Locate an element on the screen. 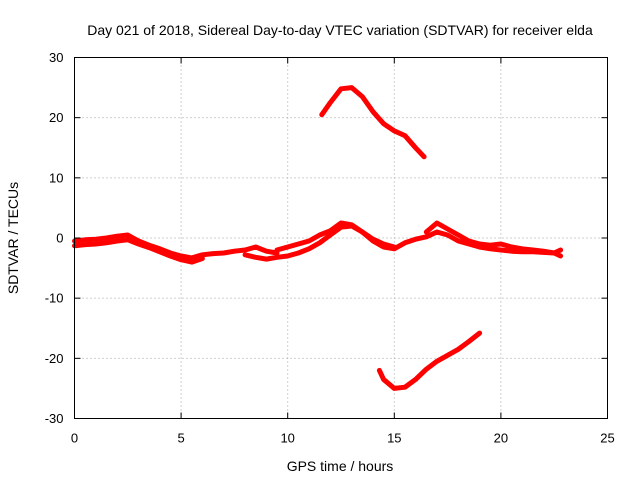 This screenshot has height=480, width=640. x-tick-label: 0 is located at coordinates (74, 438).